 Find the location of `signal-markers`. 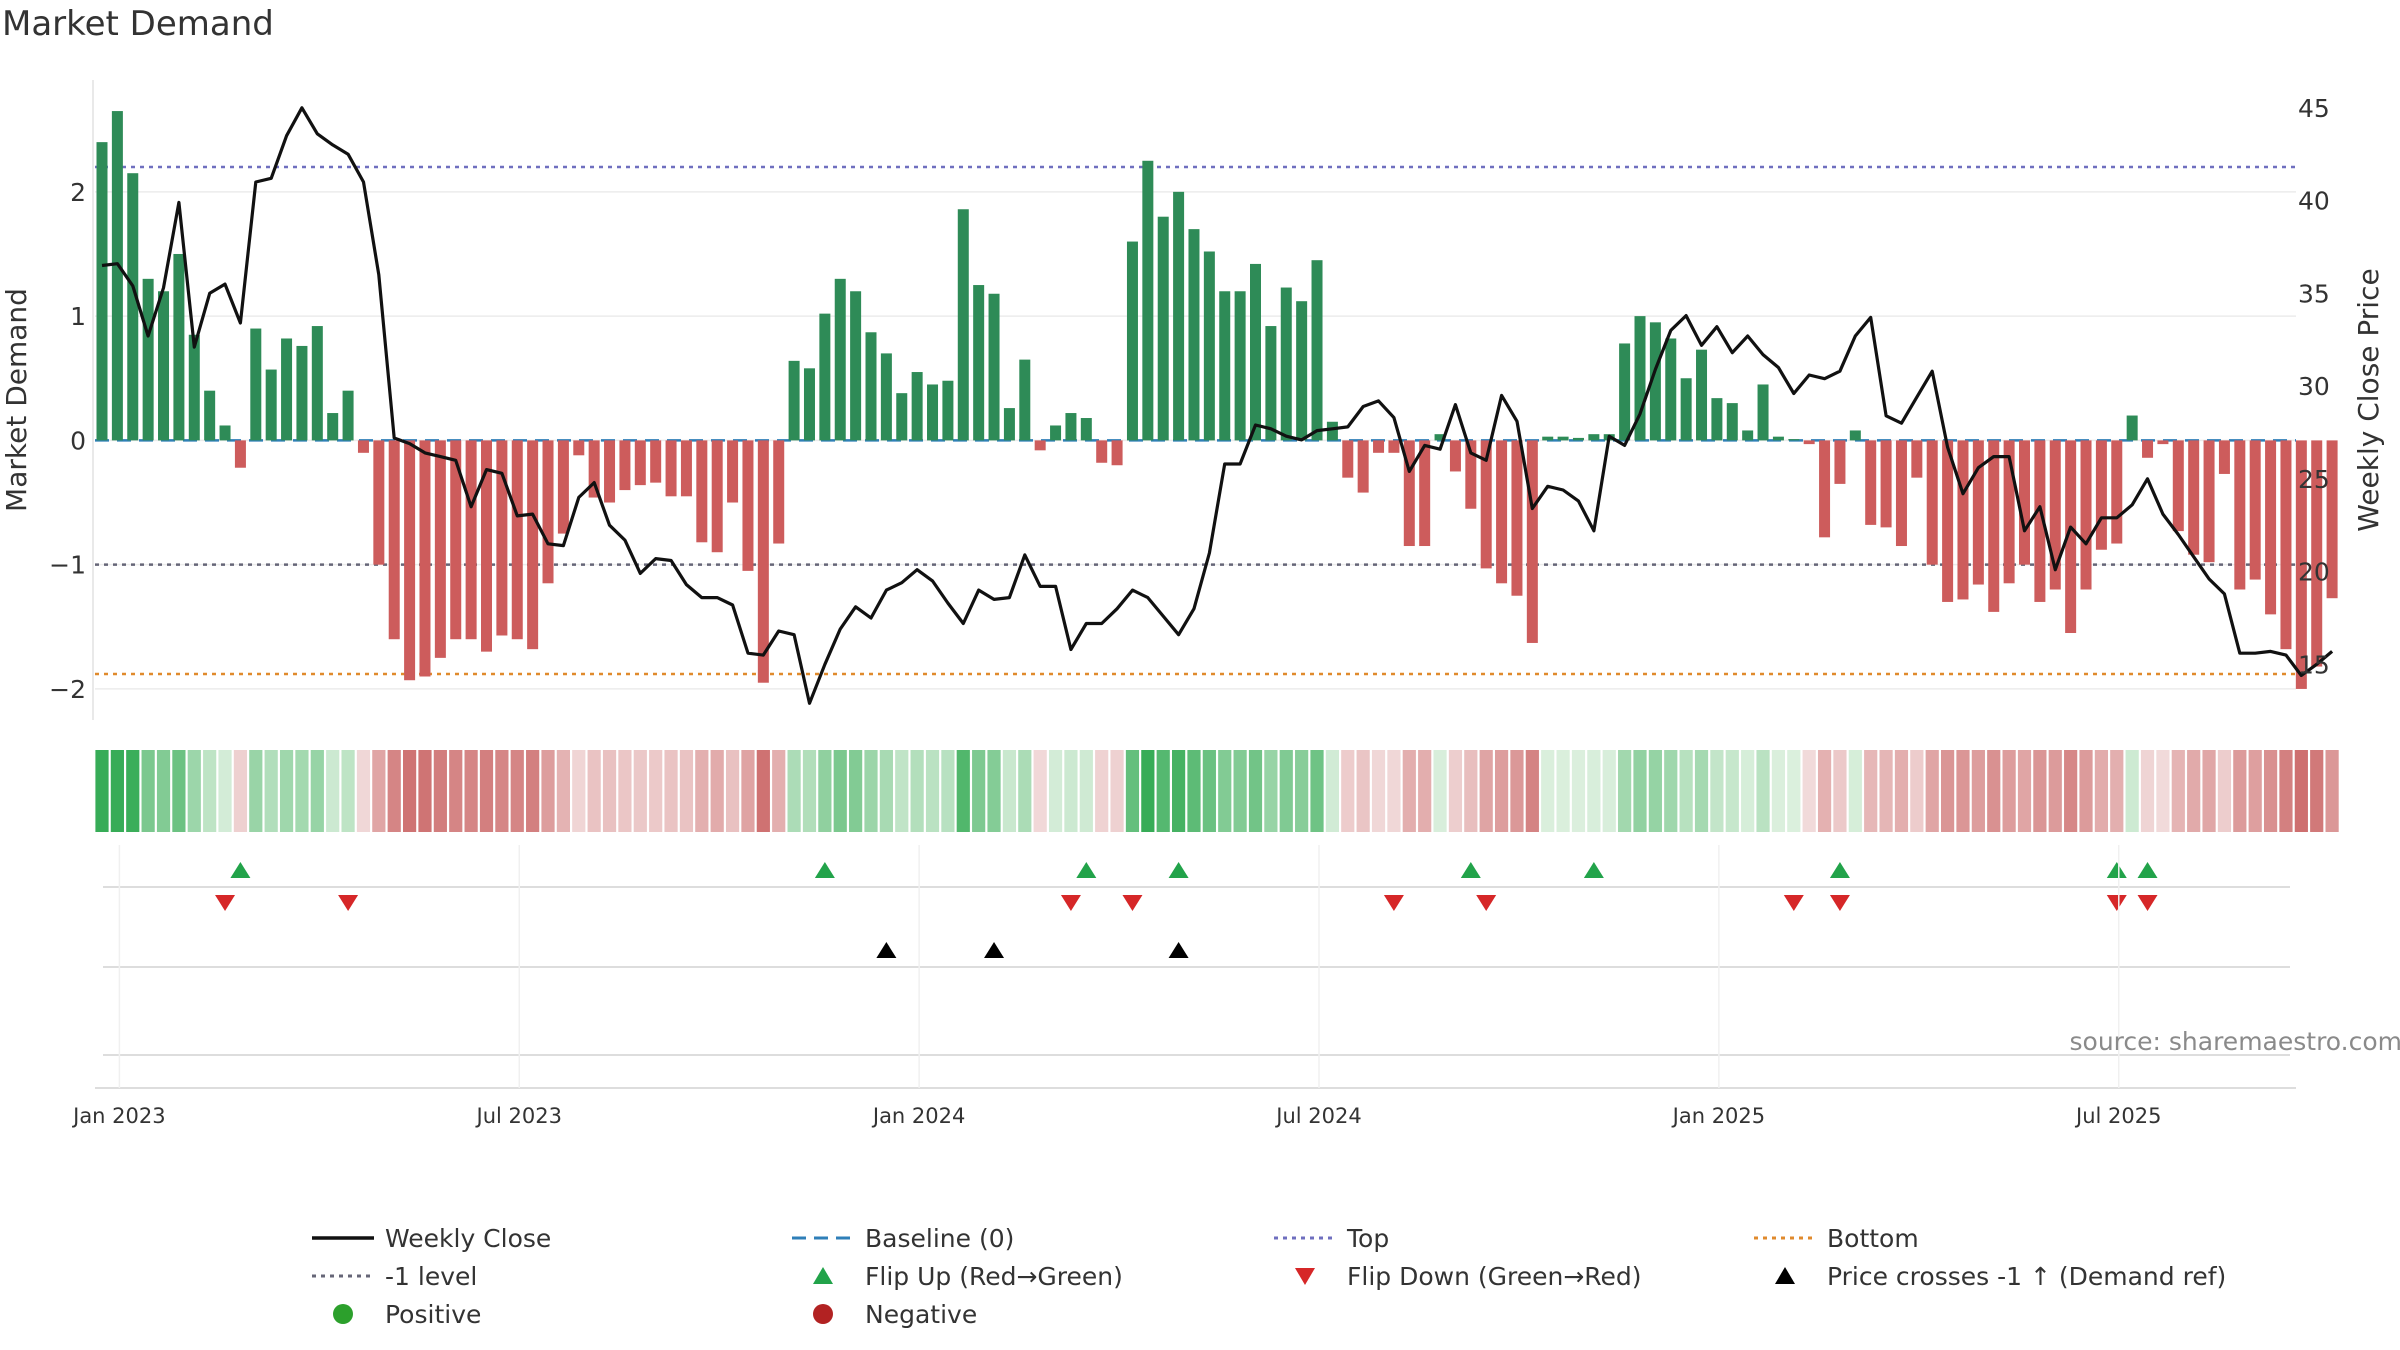

signal-markers is located at coordinates (1196, 959).